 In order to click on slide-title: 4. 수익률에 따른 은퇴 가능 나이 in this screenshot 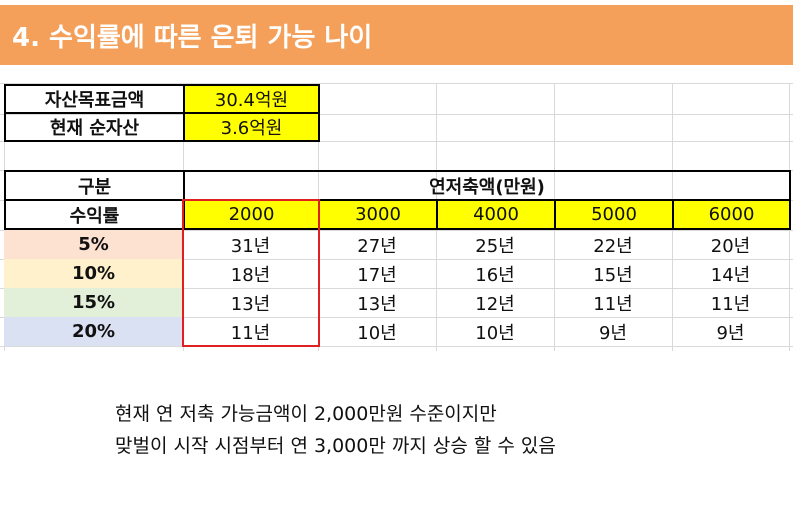, I will do `click(396, 35)`.